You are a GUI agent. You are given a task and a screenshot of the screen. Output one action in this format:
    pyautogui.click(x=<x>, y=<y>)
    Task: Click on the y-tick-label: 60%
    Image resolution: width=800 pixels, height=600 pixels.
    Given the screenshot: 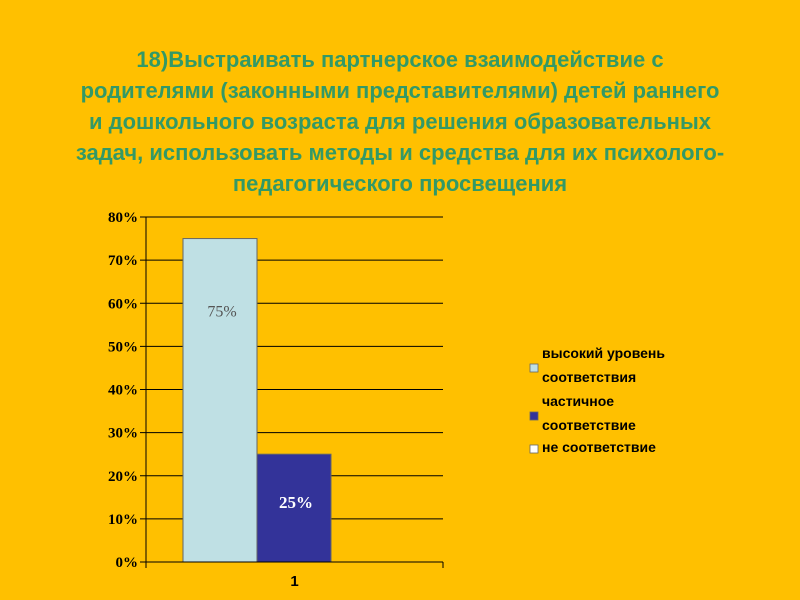 What is the action you would take?
    pyautogui.click(x=123, y=304)
    